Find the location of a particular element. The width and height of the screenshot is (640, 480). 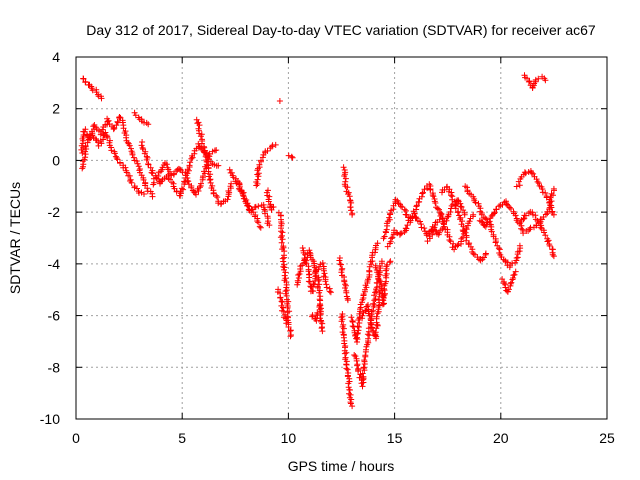

y-tick-label: -4 is located at coordinates (54, 264).